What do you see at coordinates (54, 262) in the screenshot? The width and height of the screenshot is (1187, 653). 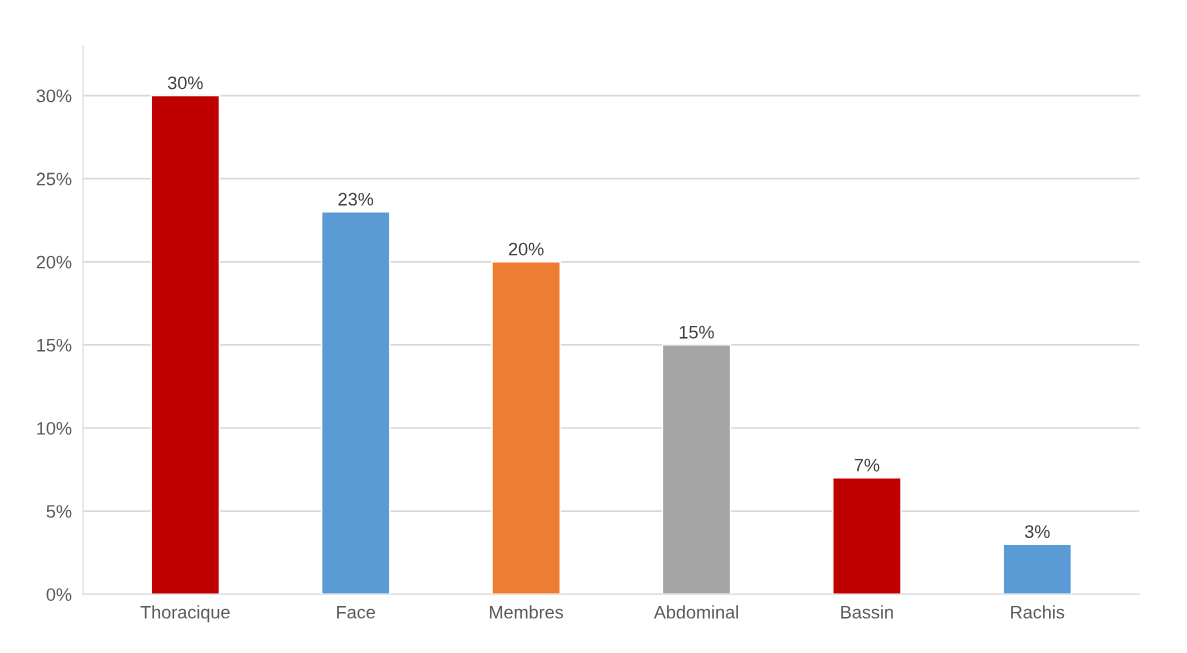 I see `y-tick-label: 20%` at bounding box center [54, 262].